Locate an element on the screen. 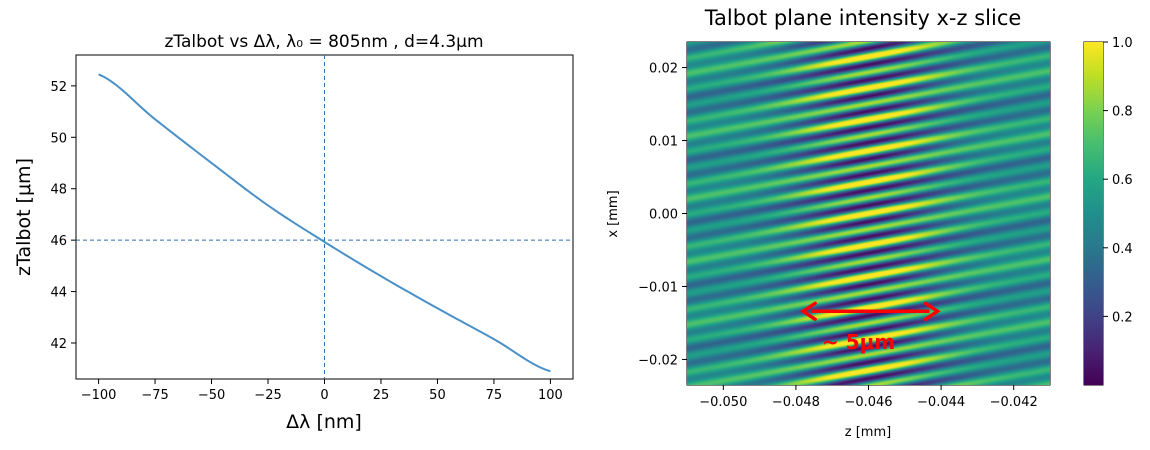 The height and width of the screenshot is (450, 1150). x-tick-label: −25 is located at coordinates (267, 395).